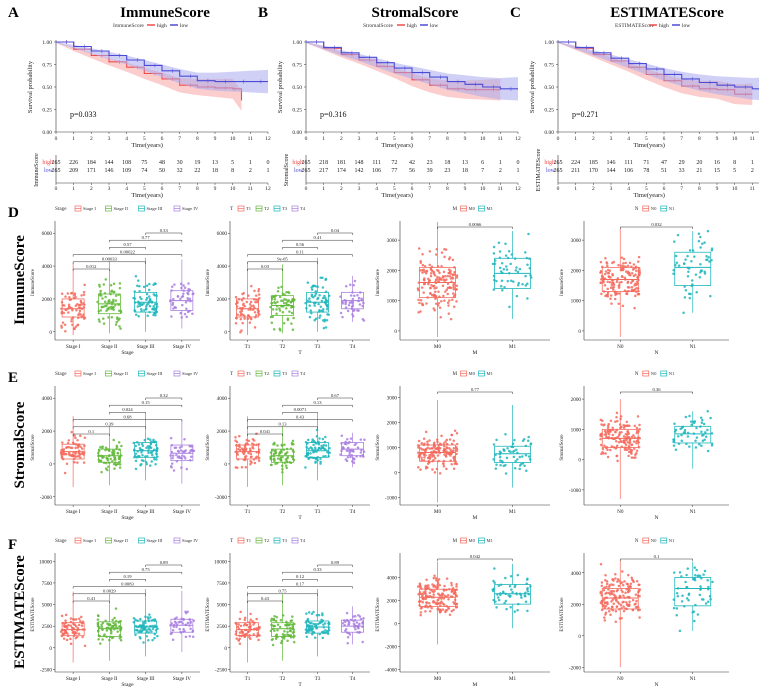 The image size is (759, 692). Describe the element at coordinates (395, 332) in the screenshot. I see `y-tick-label: 0` at that location.